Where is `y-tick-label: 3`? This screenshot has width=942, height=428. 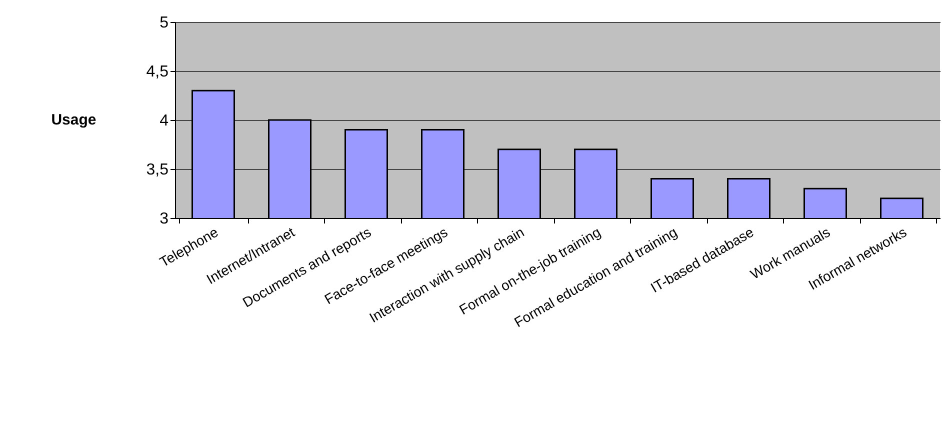
y-tick-label: 3 is located at coordinates (164, 219).